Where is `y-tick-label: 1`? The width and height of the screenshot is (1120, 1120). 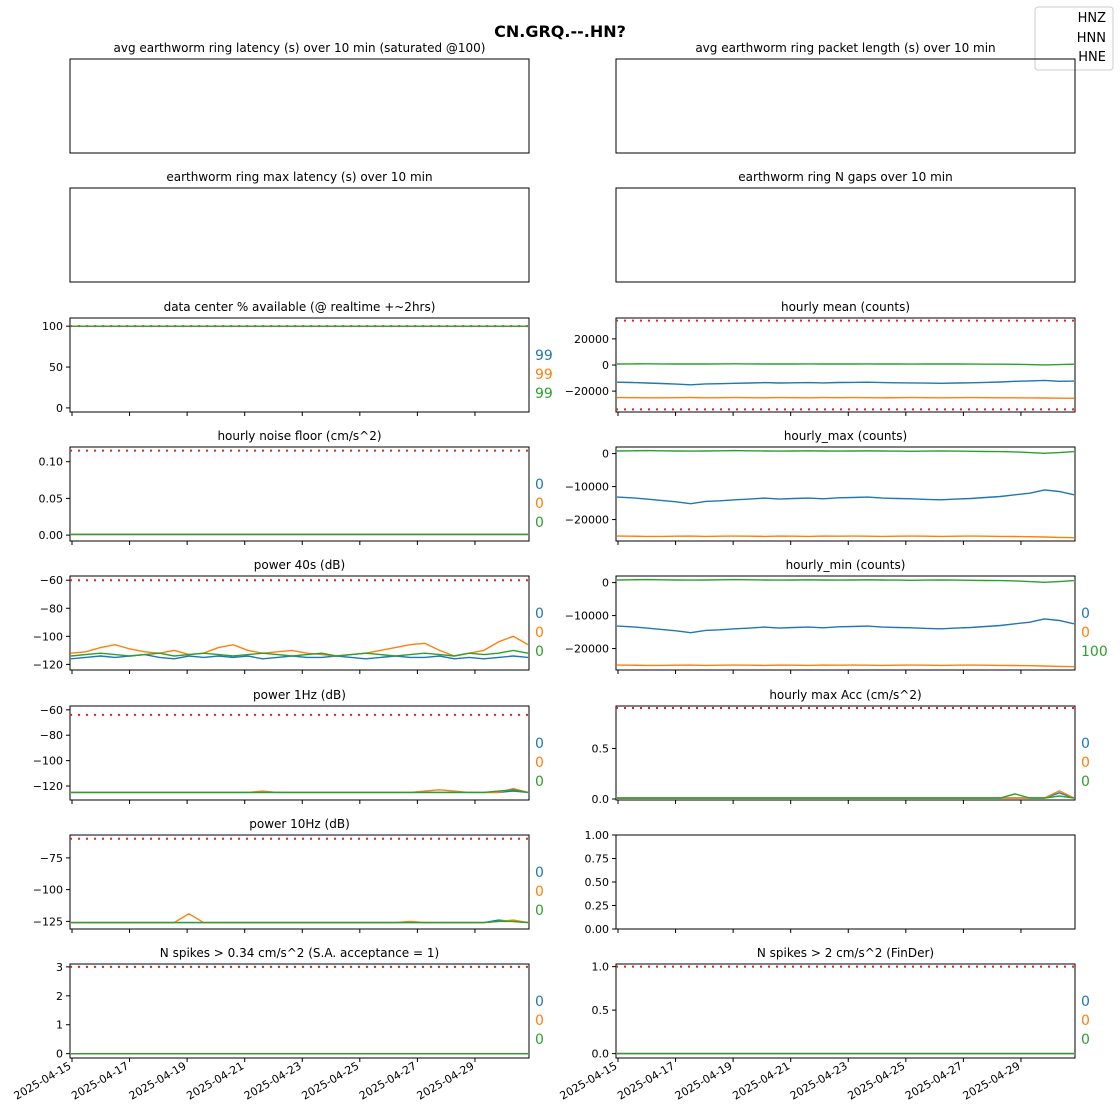
y-tick-label: 1 is located at coordinates (59, 1025).